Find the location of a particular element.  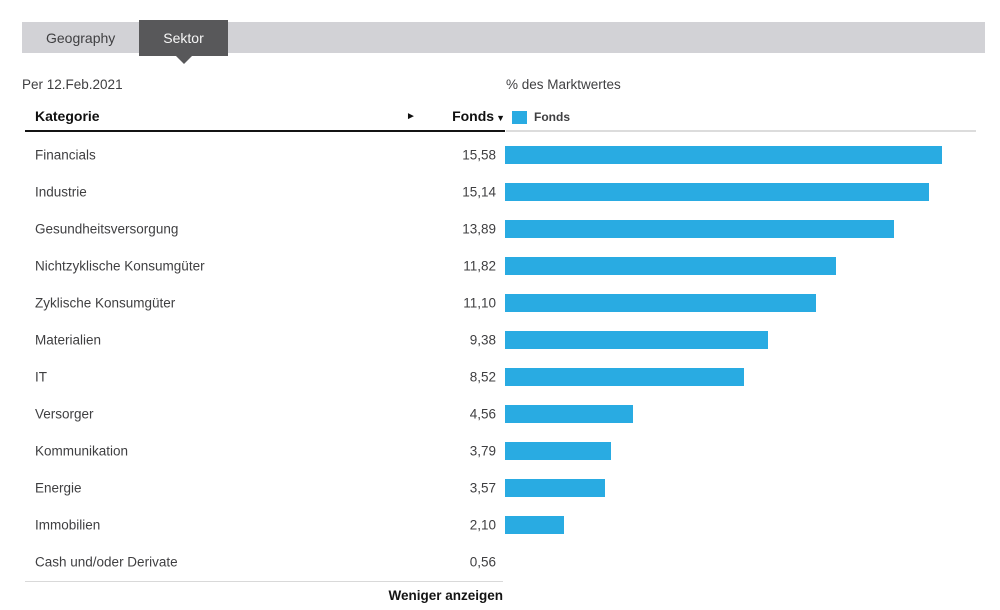

value-cell: 8,52 is located at coordinates (482, 376).